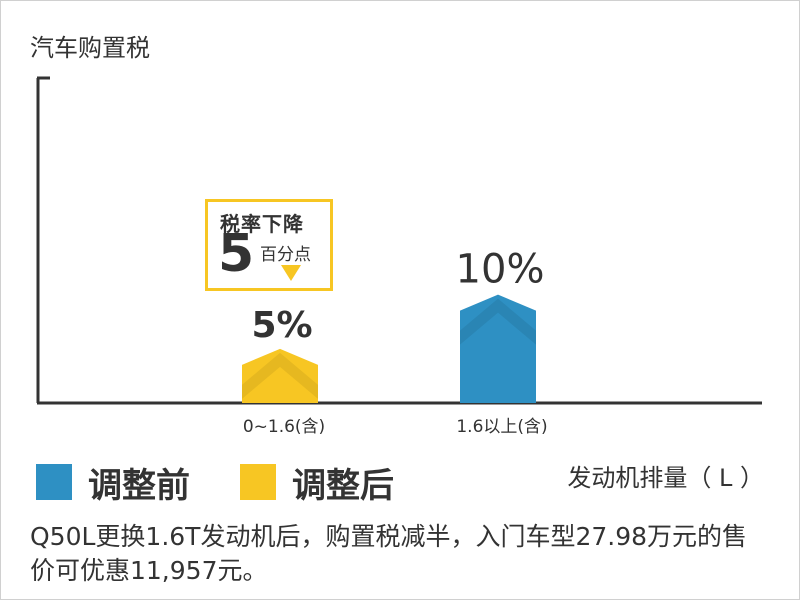 The image size is (800, 600). I want to click on labels: 0~1.6(含) 5% 1.6以上(含) 10%, so click(395, 342).